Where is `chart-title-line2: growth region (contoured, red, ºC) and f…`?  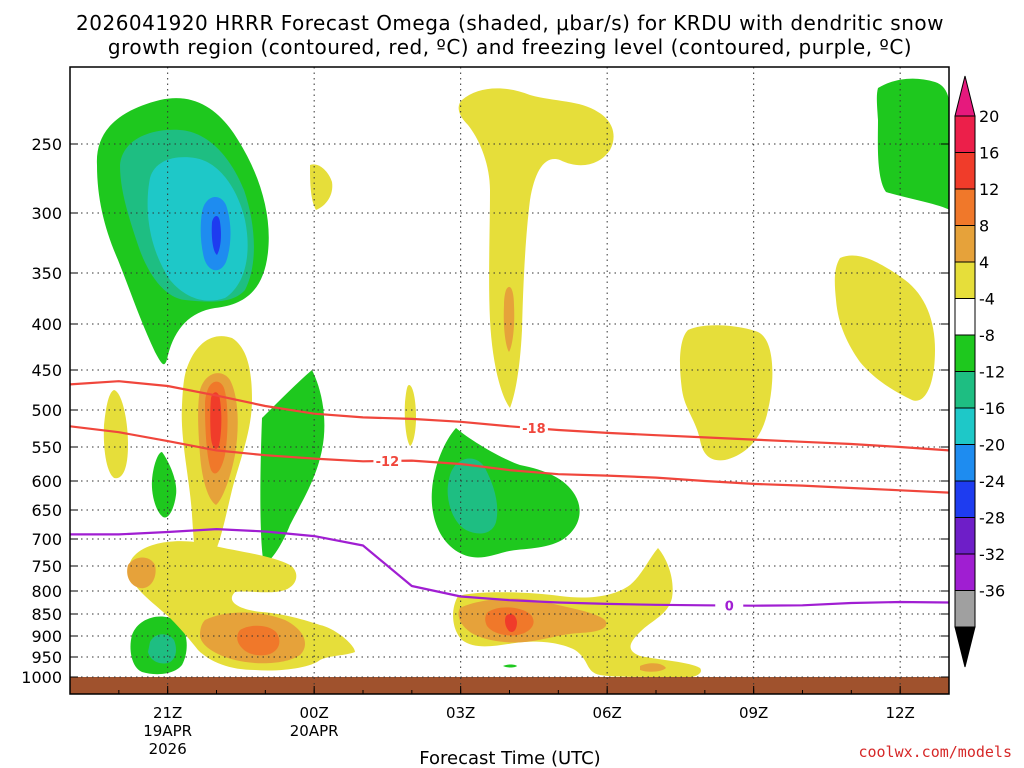
chart-title-line2: growth region (contoured, red, ºC) and f… is located at coordinates (510, 47).